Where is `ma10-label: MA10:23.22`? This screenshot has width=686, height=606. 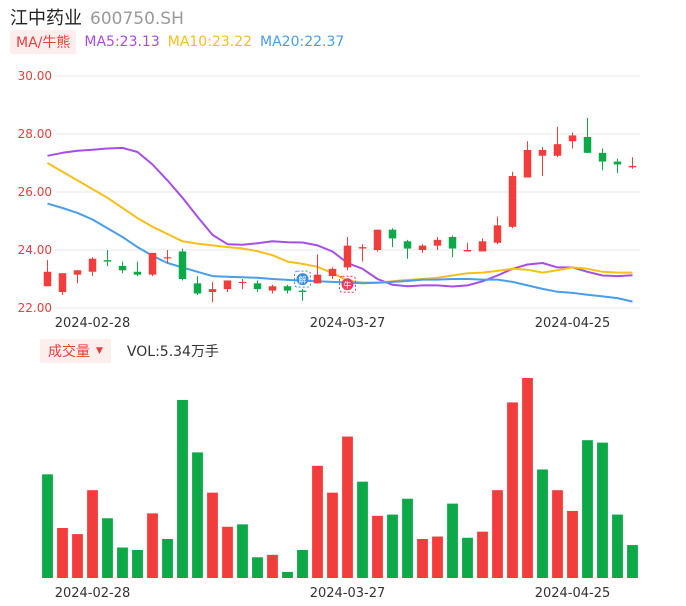 ma10-label: MA10:23.22 is located at coordinates (210, 42).